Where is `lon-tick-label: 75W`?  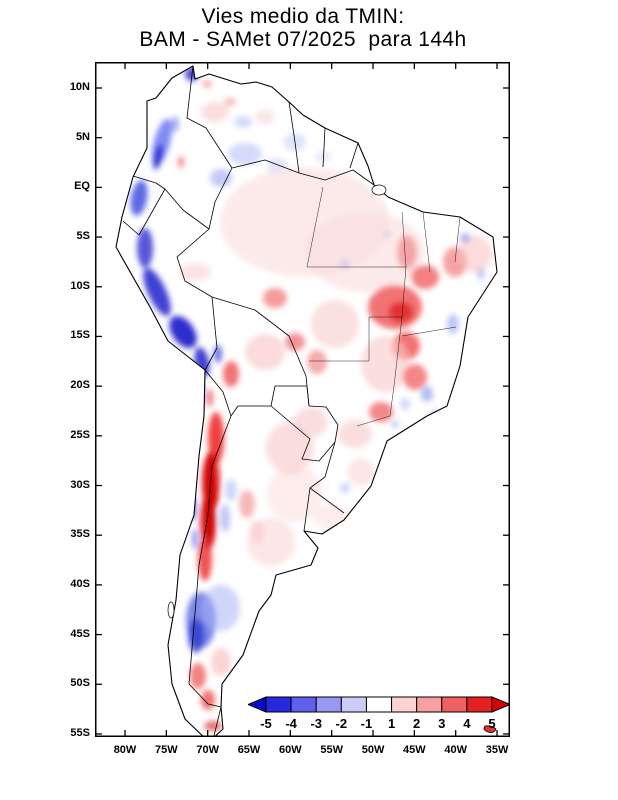
lon-tick-label: 75W is located at coordinates (166, 750).